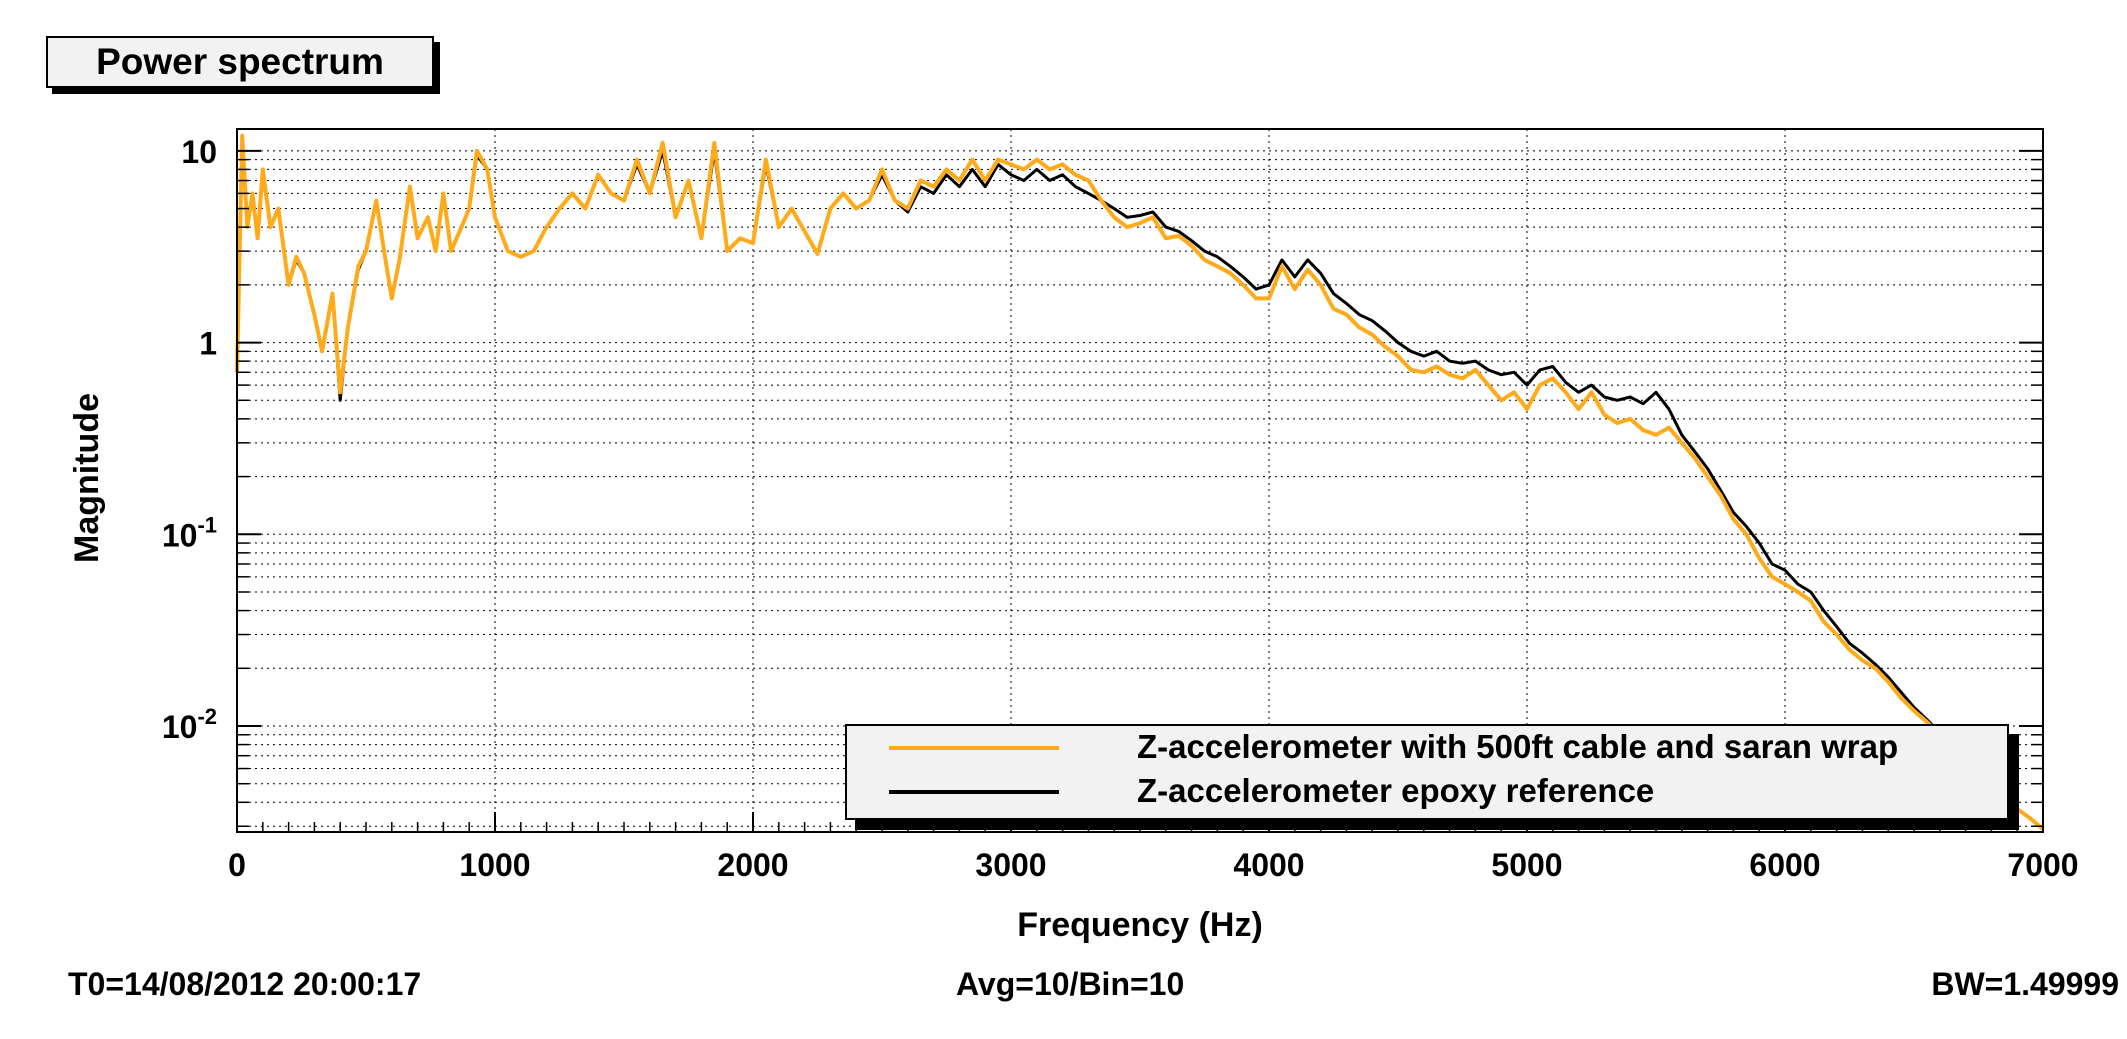 Image resolution: width=2127 pixels, height=1039 pixels. Describe the element at coordinates (1784, 865) in the screenshot. I see `x-tick-label: 6000` at that location.